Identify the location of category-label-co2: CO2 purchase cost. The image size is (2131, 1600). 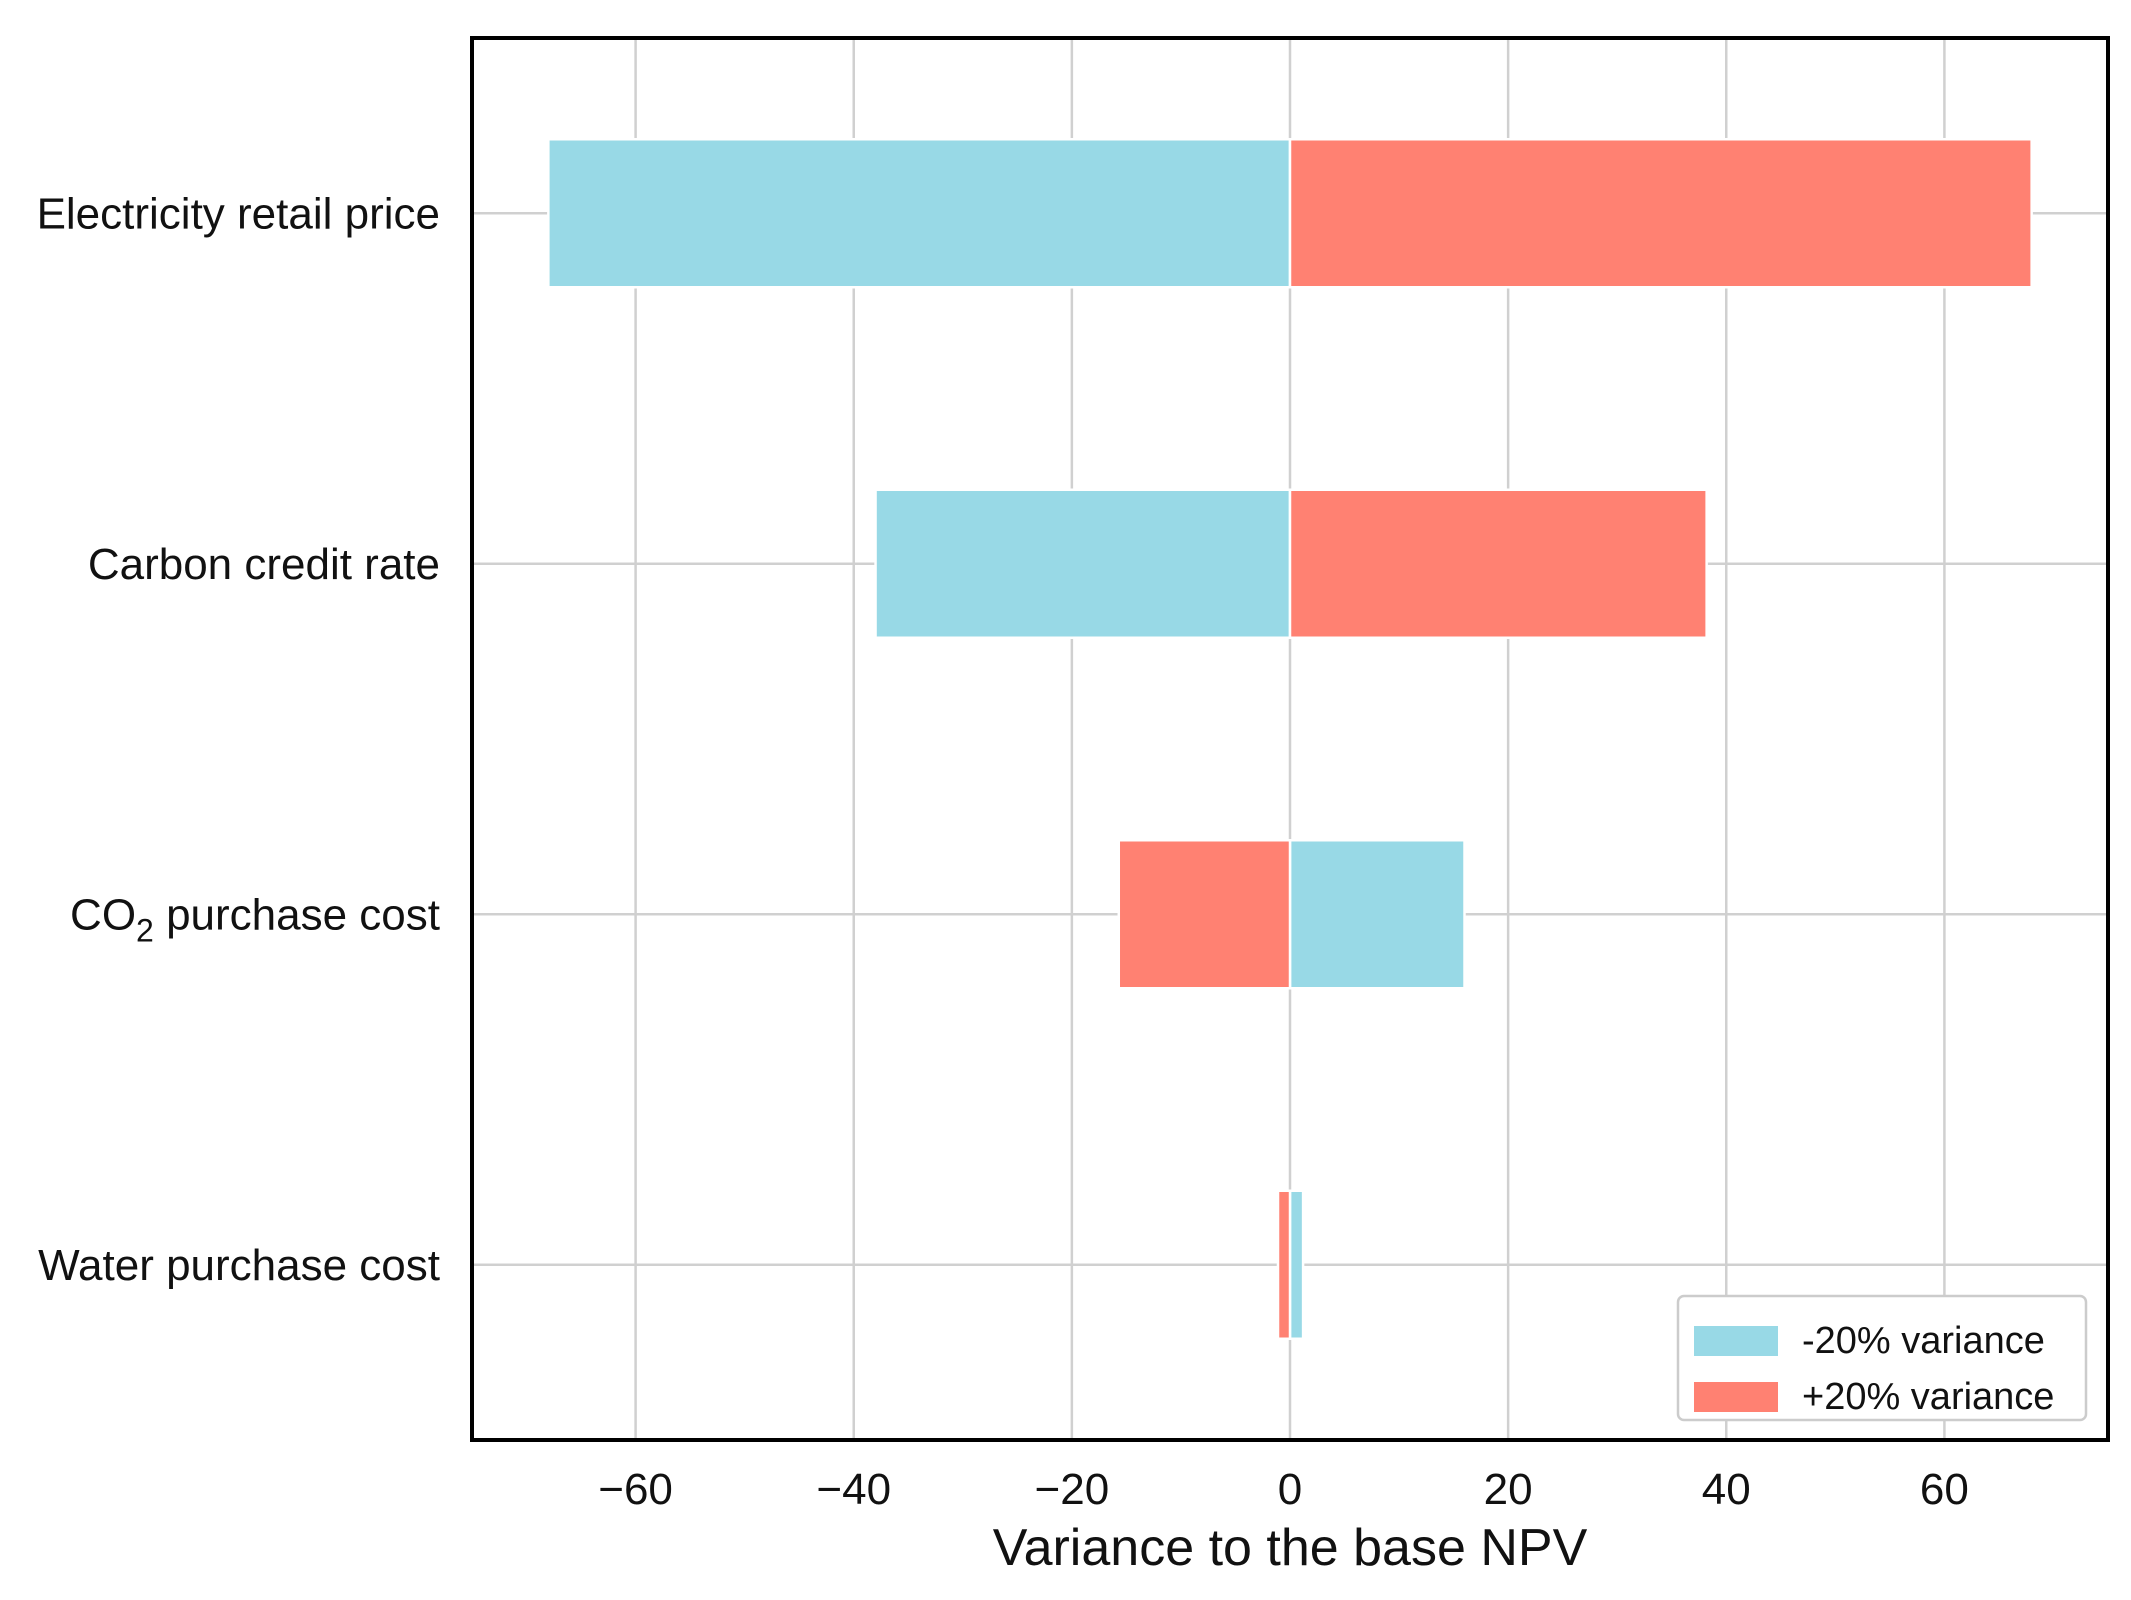
(255, 919).